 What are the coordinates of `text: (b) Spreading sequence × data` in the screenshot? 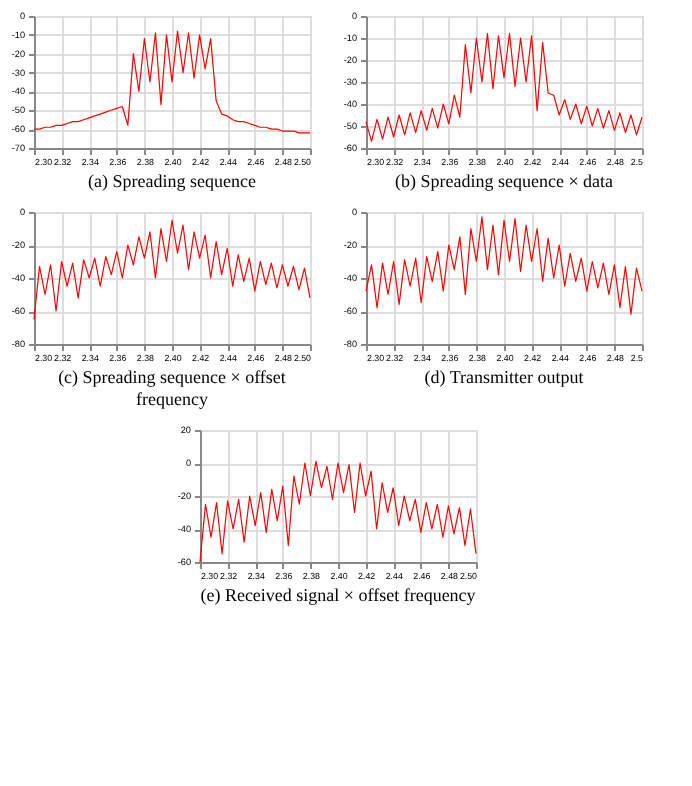 It's located at (504, 180).